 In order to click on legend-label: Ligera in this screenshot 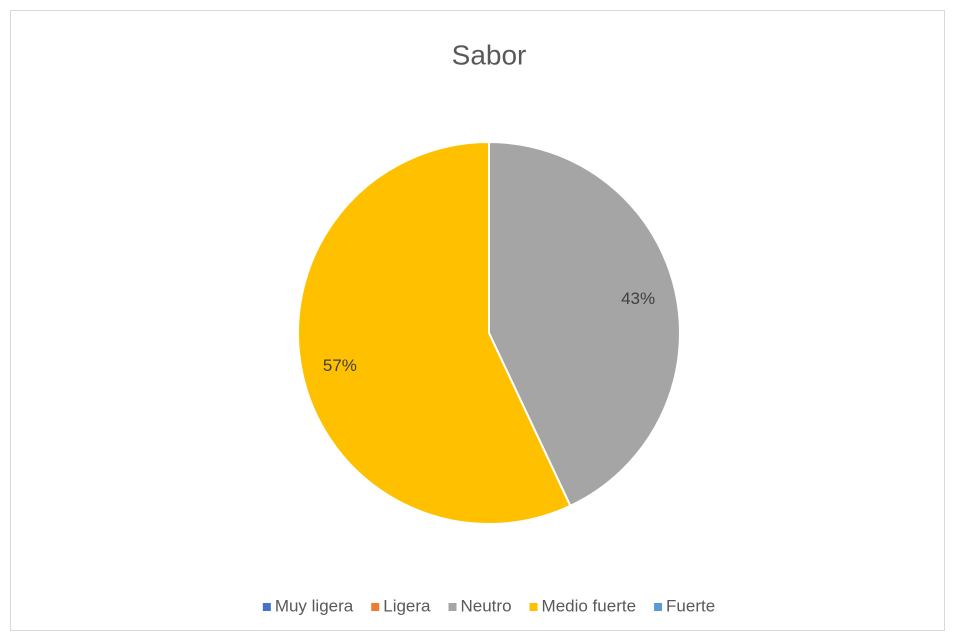, I will do `click(407, 605)`.